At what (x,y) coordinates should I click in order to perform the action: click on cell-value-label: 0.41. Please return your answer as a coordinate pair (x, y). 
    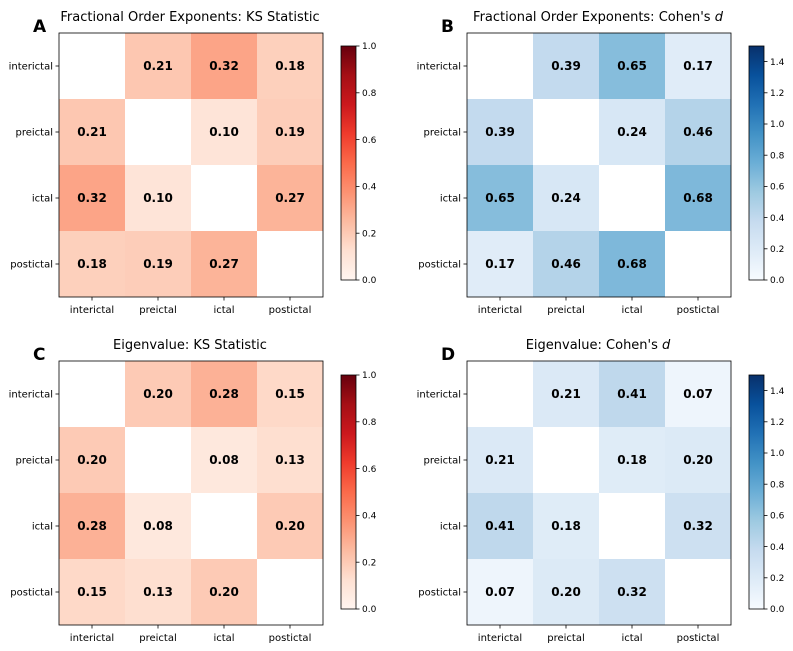
    Looking at the image, I should click on (500, 526).